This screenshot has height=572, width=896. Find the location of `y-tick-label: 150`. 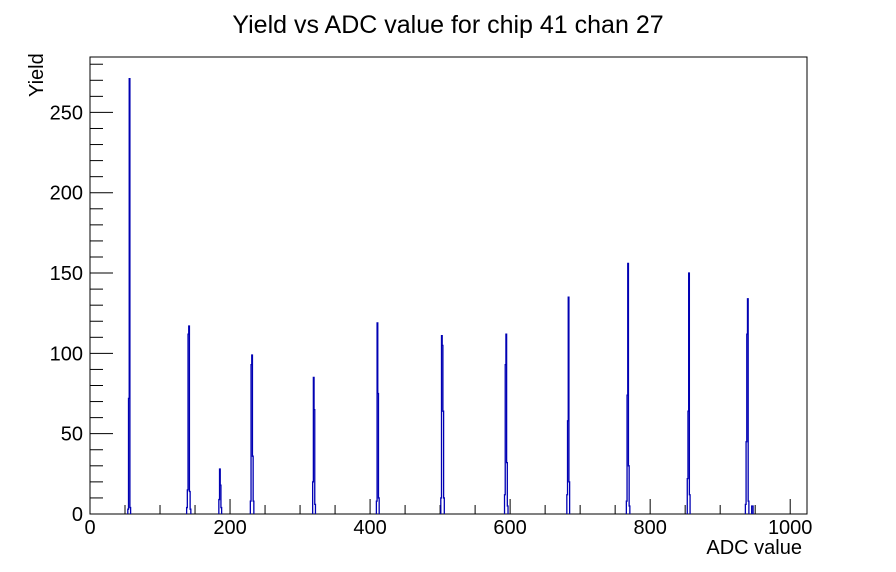

y-tick-label: 150 is located at coordinates (66, 274).